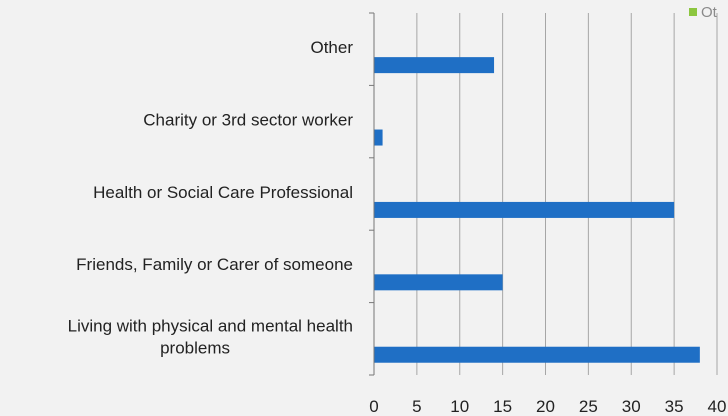  What do you see at coordinates (674, 406) in the screenshot?
I see `x-tick-label: 35` at bounding box center [674, 406].